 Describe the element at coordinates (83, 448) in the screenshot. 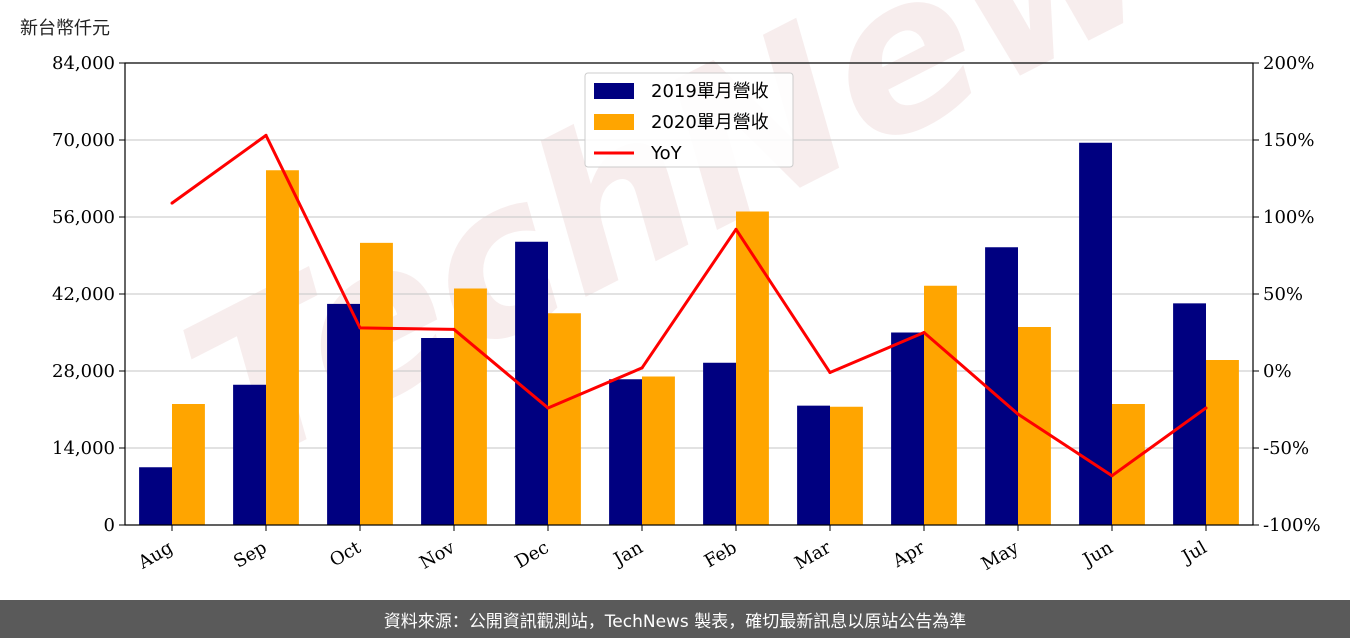

I see `y-tick-label: 14,000` at that location.